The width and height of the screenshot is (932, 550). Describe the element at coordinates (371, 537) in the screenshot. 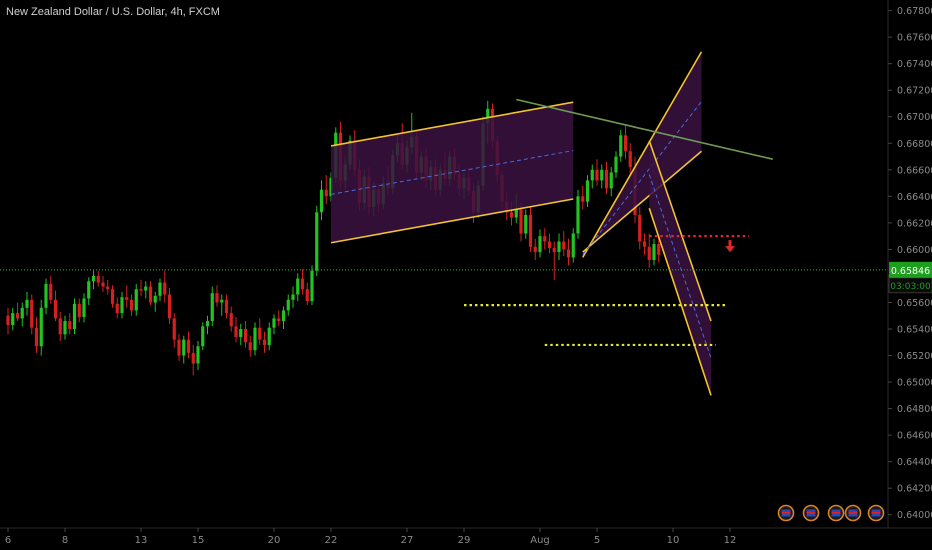

I see `time-axis: 6 8 13 15 20 22 27 29 Aug 5 10 12` at that location.